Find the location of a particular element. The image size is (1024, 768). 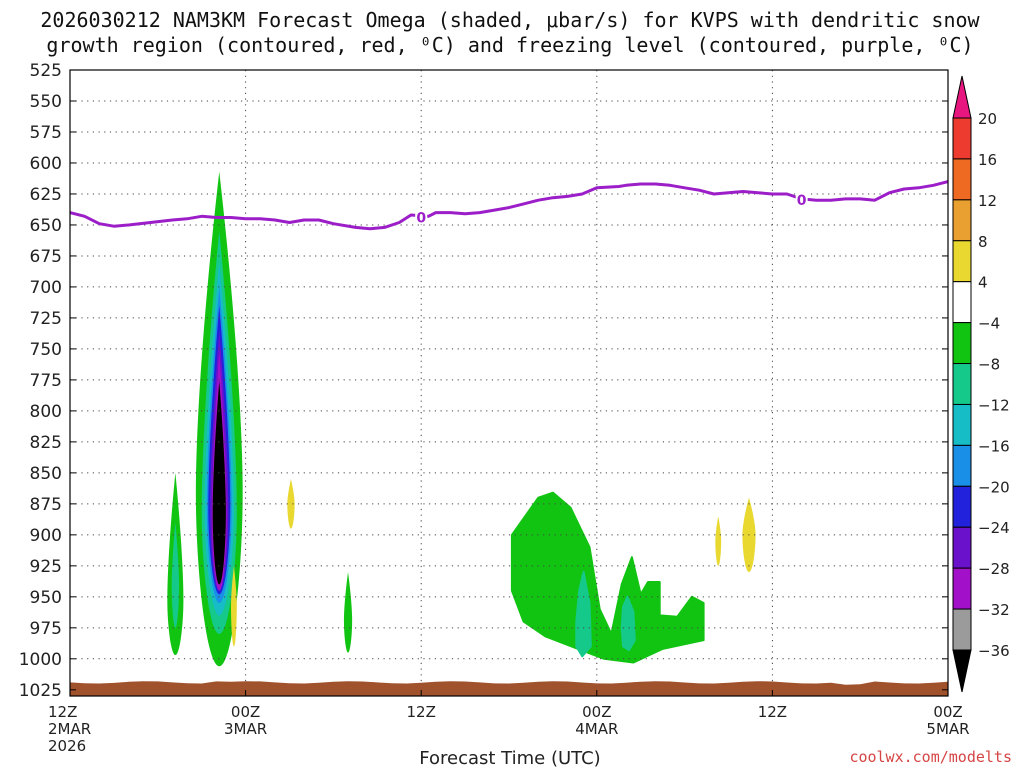

ytick-label-725: 725 is located at coordinates (46, 319).